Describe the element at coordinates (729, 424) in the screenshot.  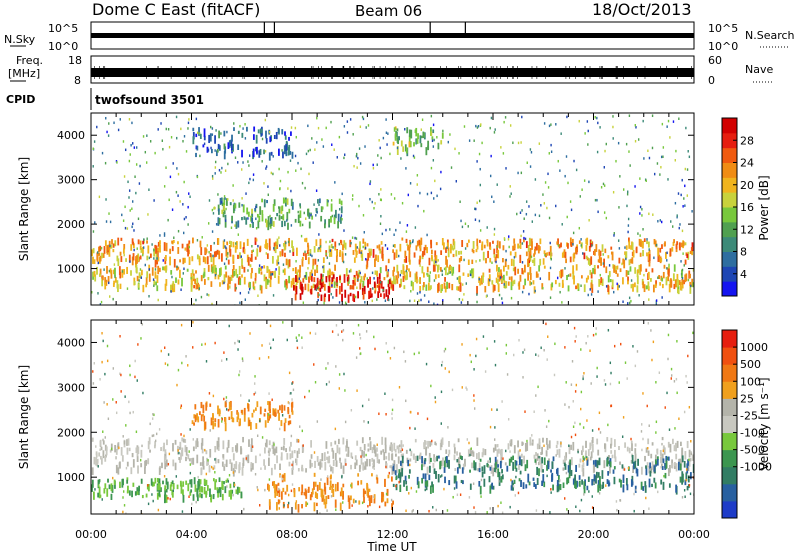
I see `velocity-colorbar-frame` at that location.